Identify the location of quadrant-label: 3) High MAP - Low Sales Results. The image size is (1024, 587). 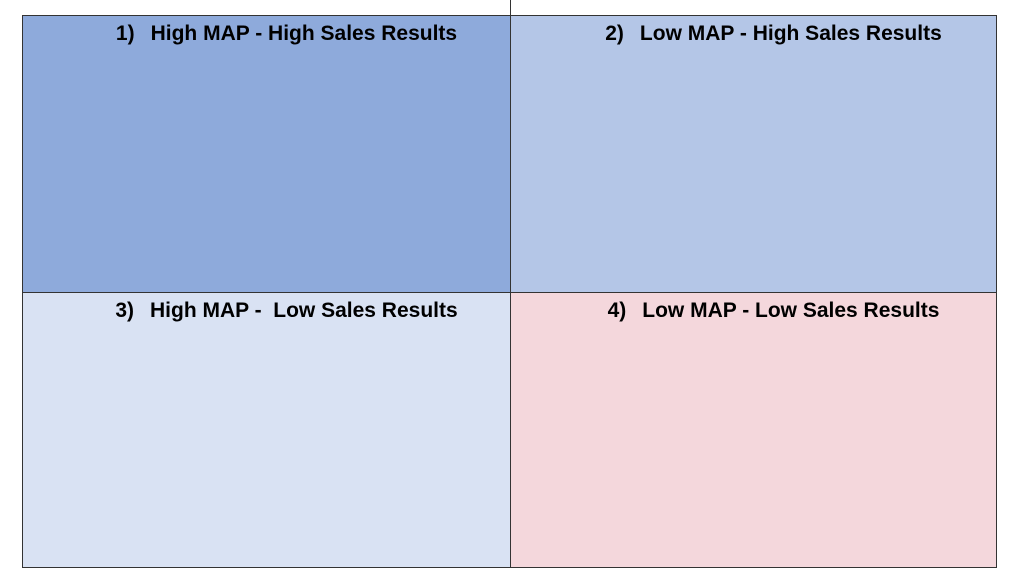
(266, 311).